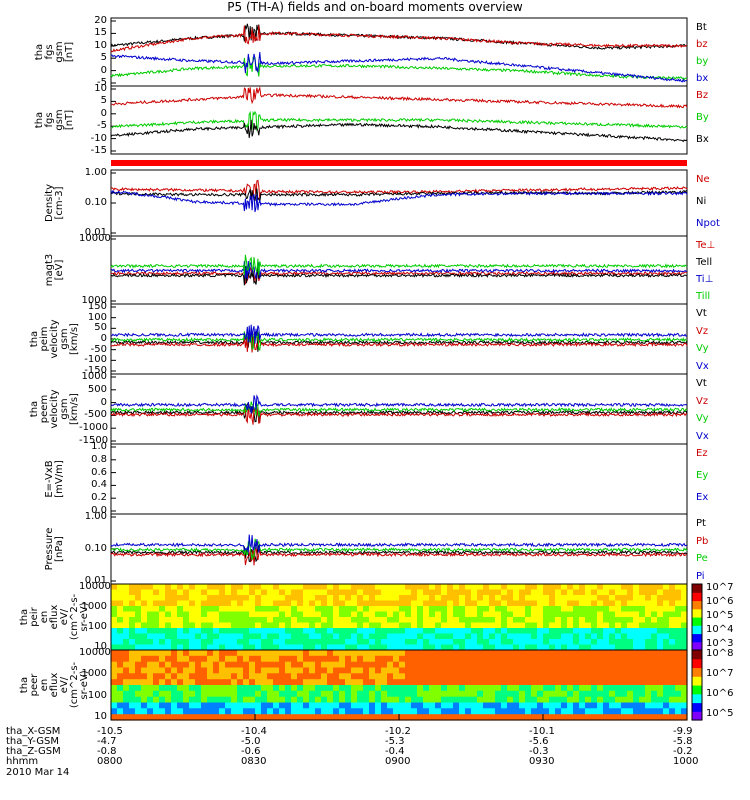  I want to click on y-tick-label: -5, so click(102, 126).